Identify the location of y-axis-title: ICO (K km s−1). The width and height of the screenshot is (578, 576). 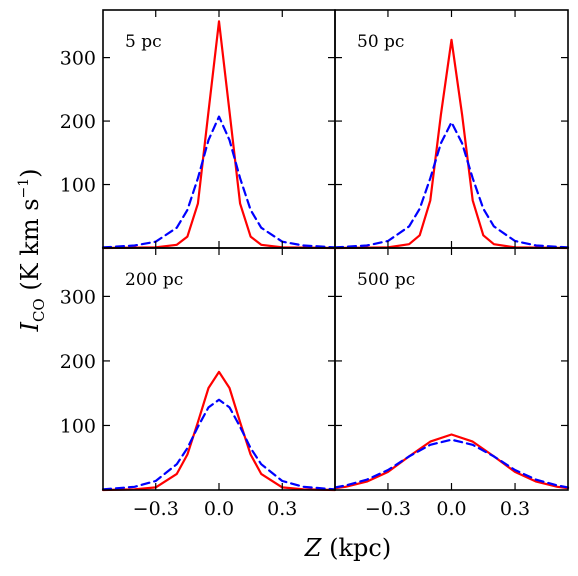
(32, 250).